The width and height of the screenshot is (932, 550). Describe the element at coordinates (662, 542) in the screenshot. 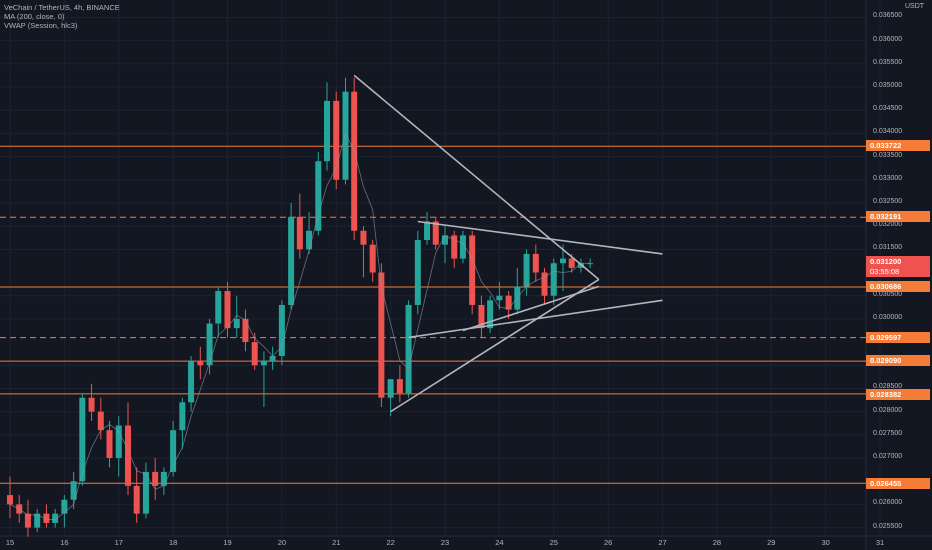

I see `time-tick-label: 27` at that location.